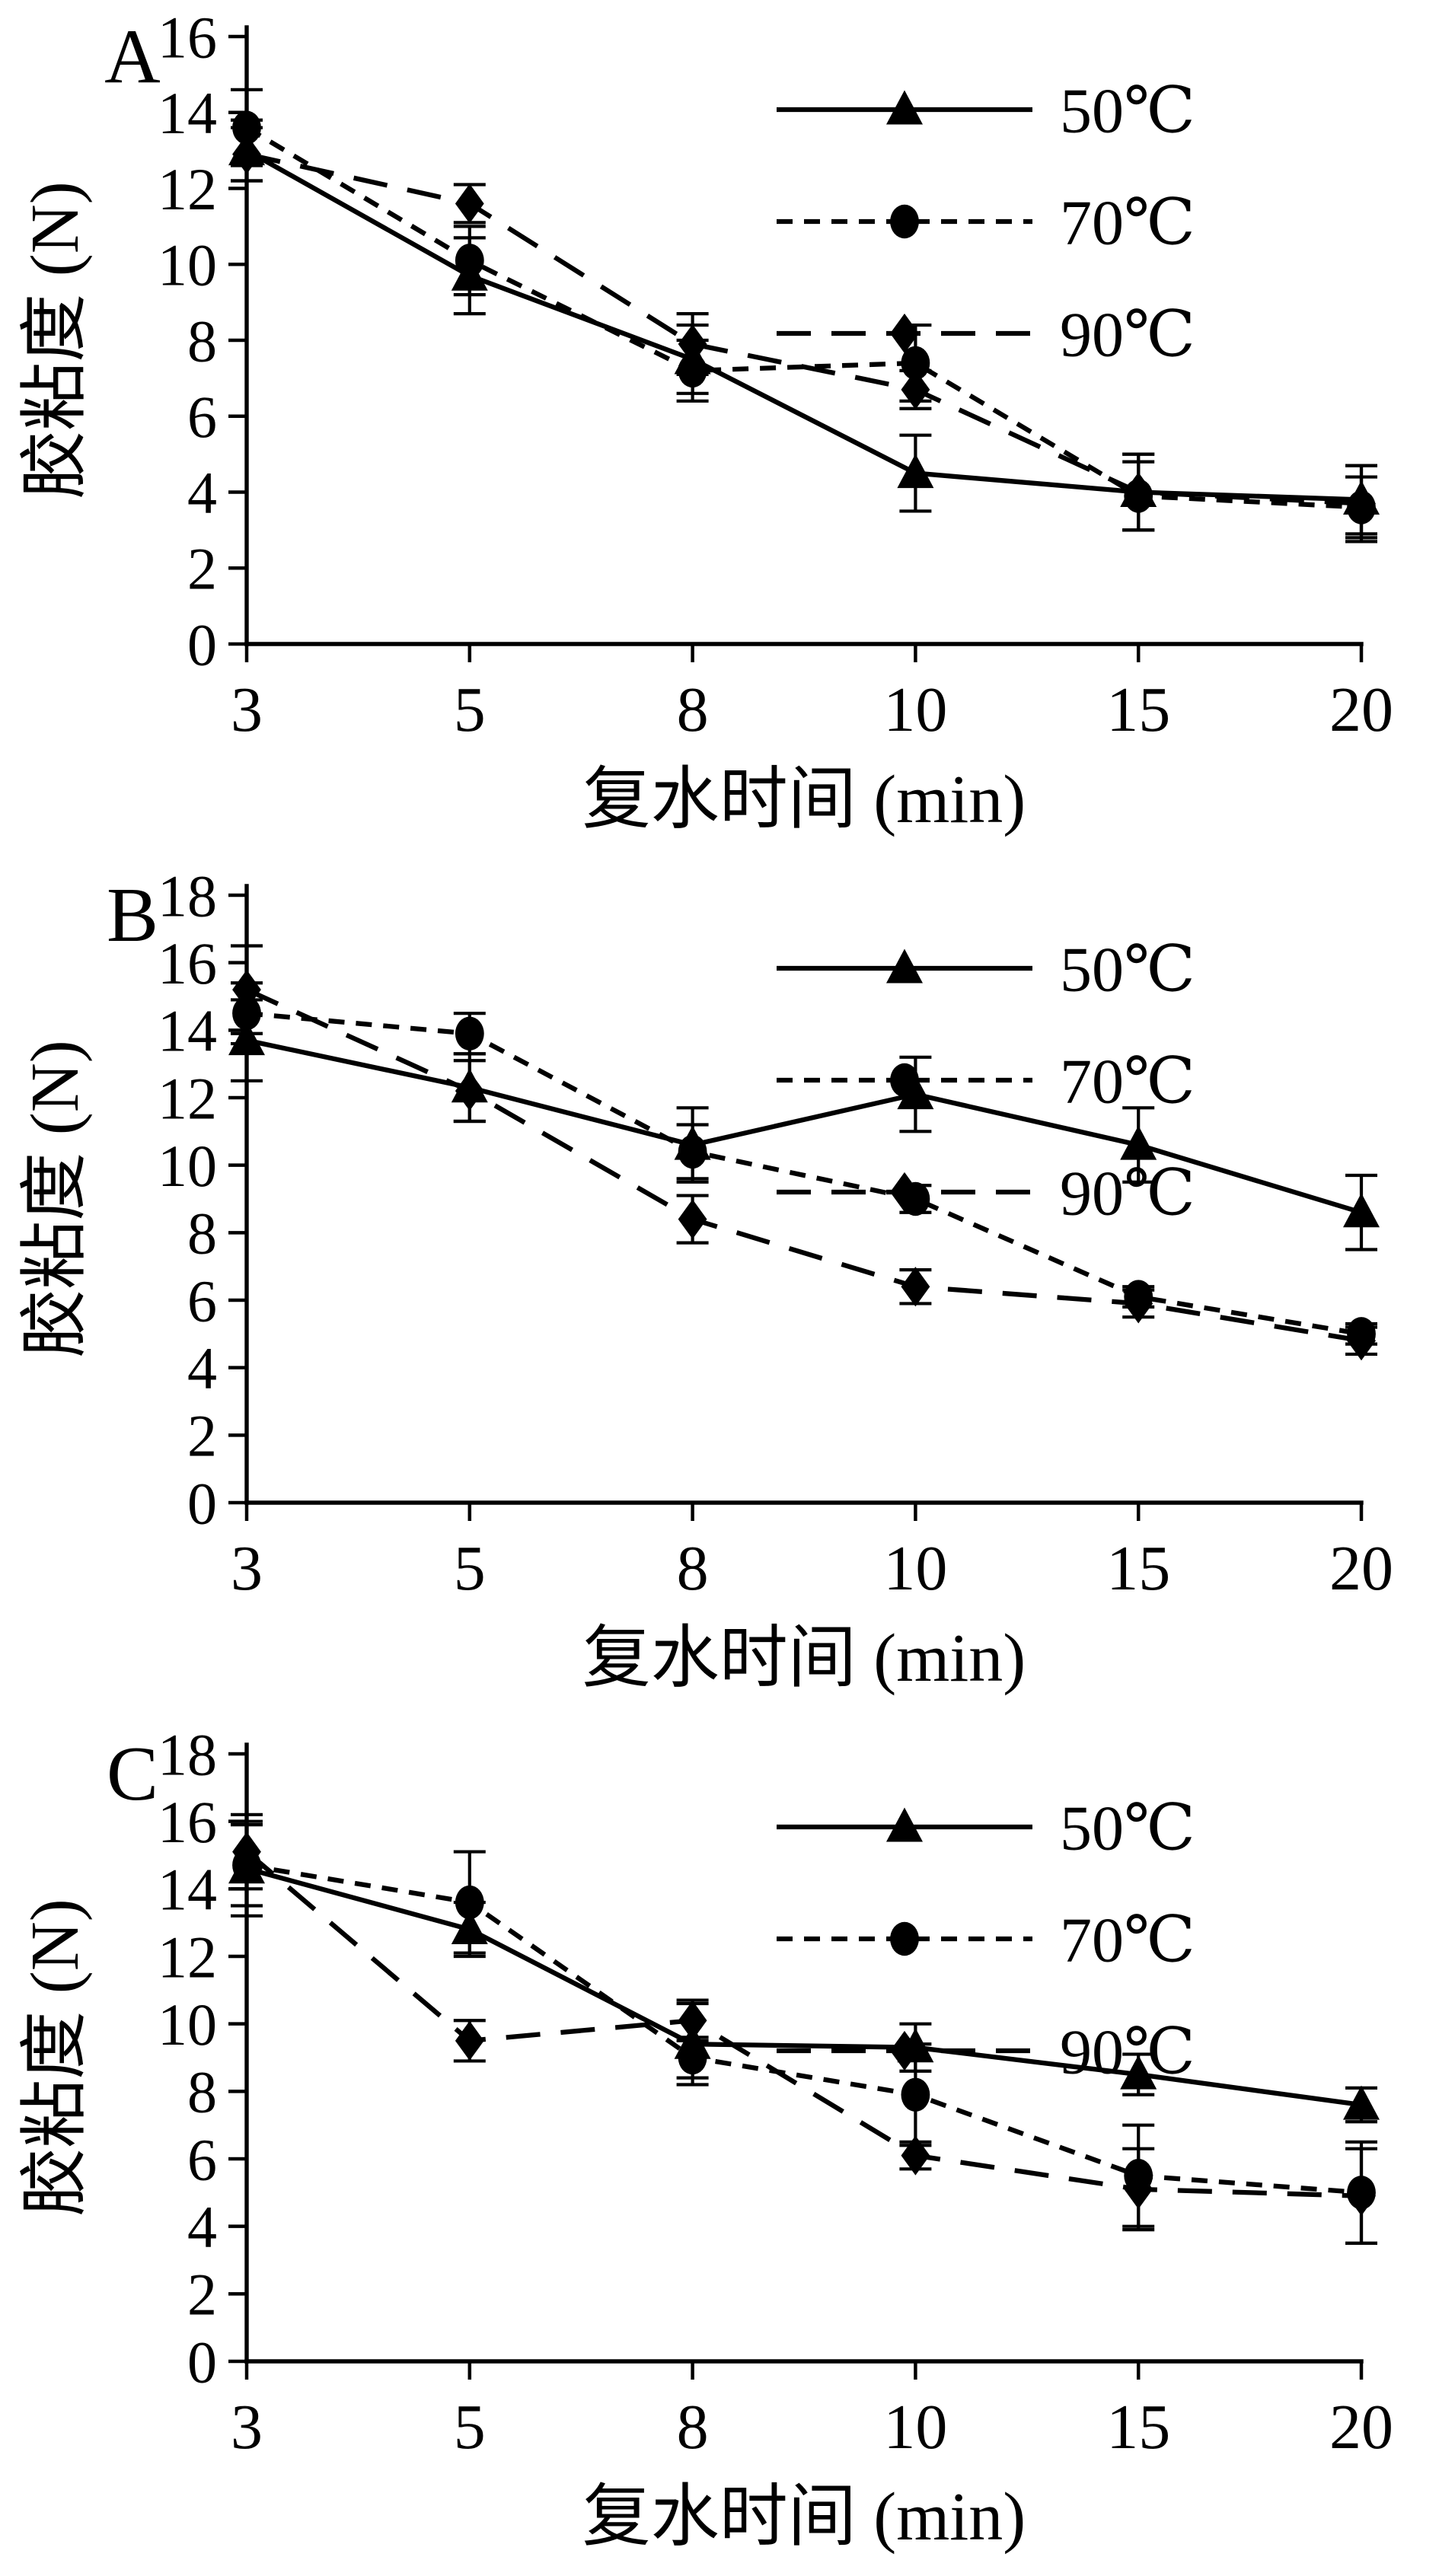  I want to click on legend-circle-marker, so click(904, 222).